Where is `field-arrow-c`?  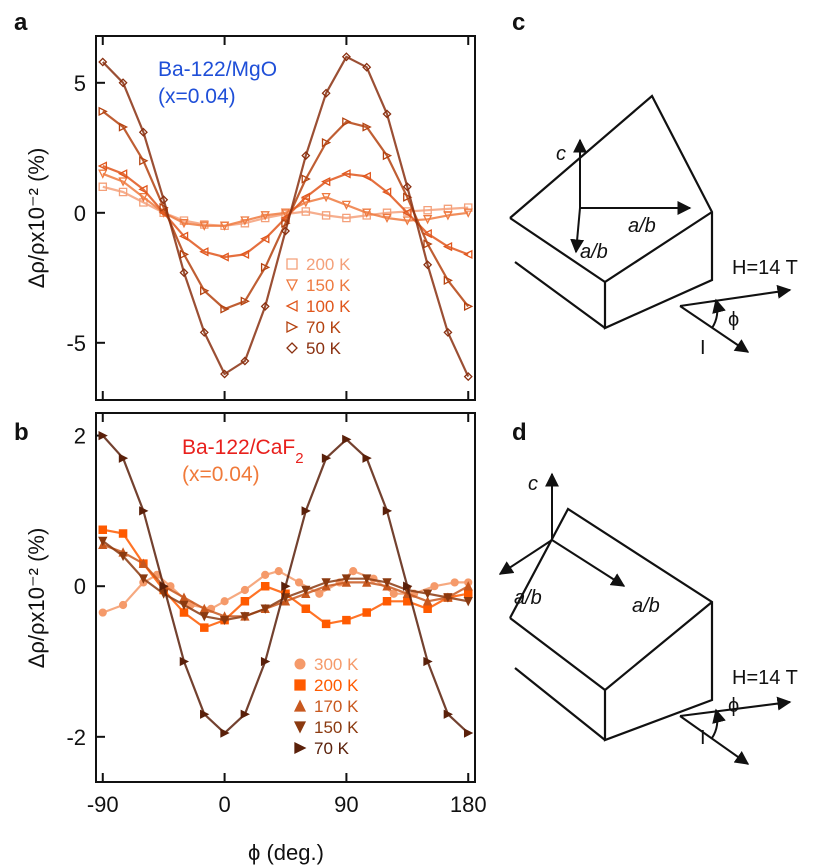 field-arrow-c is located at coordinates (735, 295).